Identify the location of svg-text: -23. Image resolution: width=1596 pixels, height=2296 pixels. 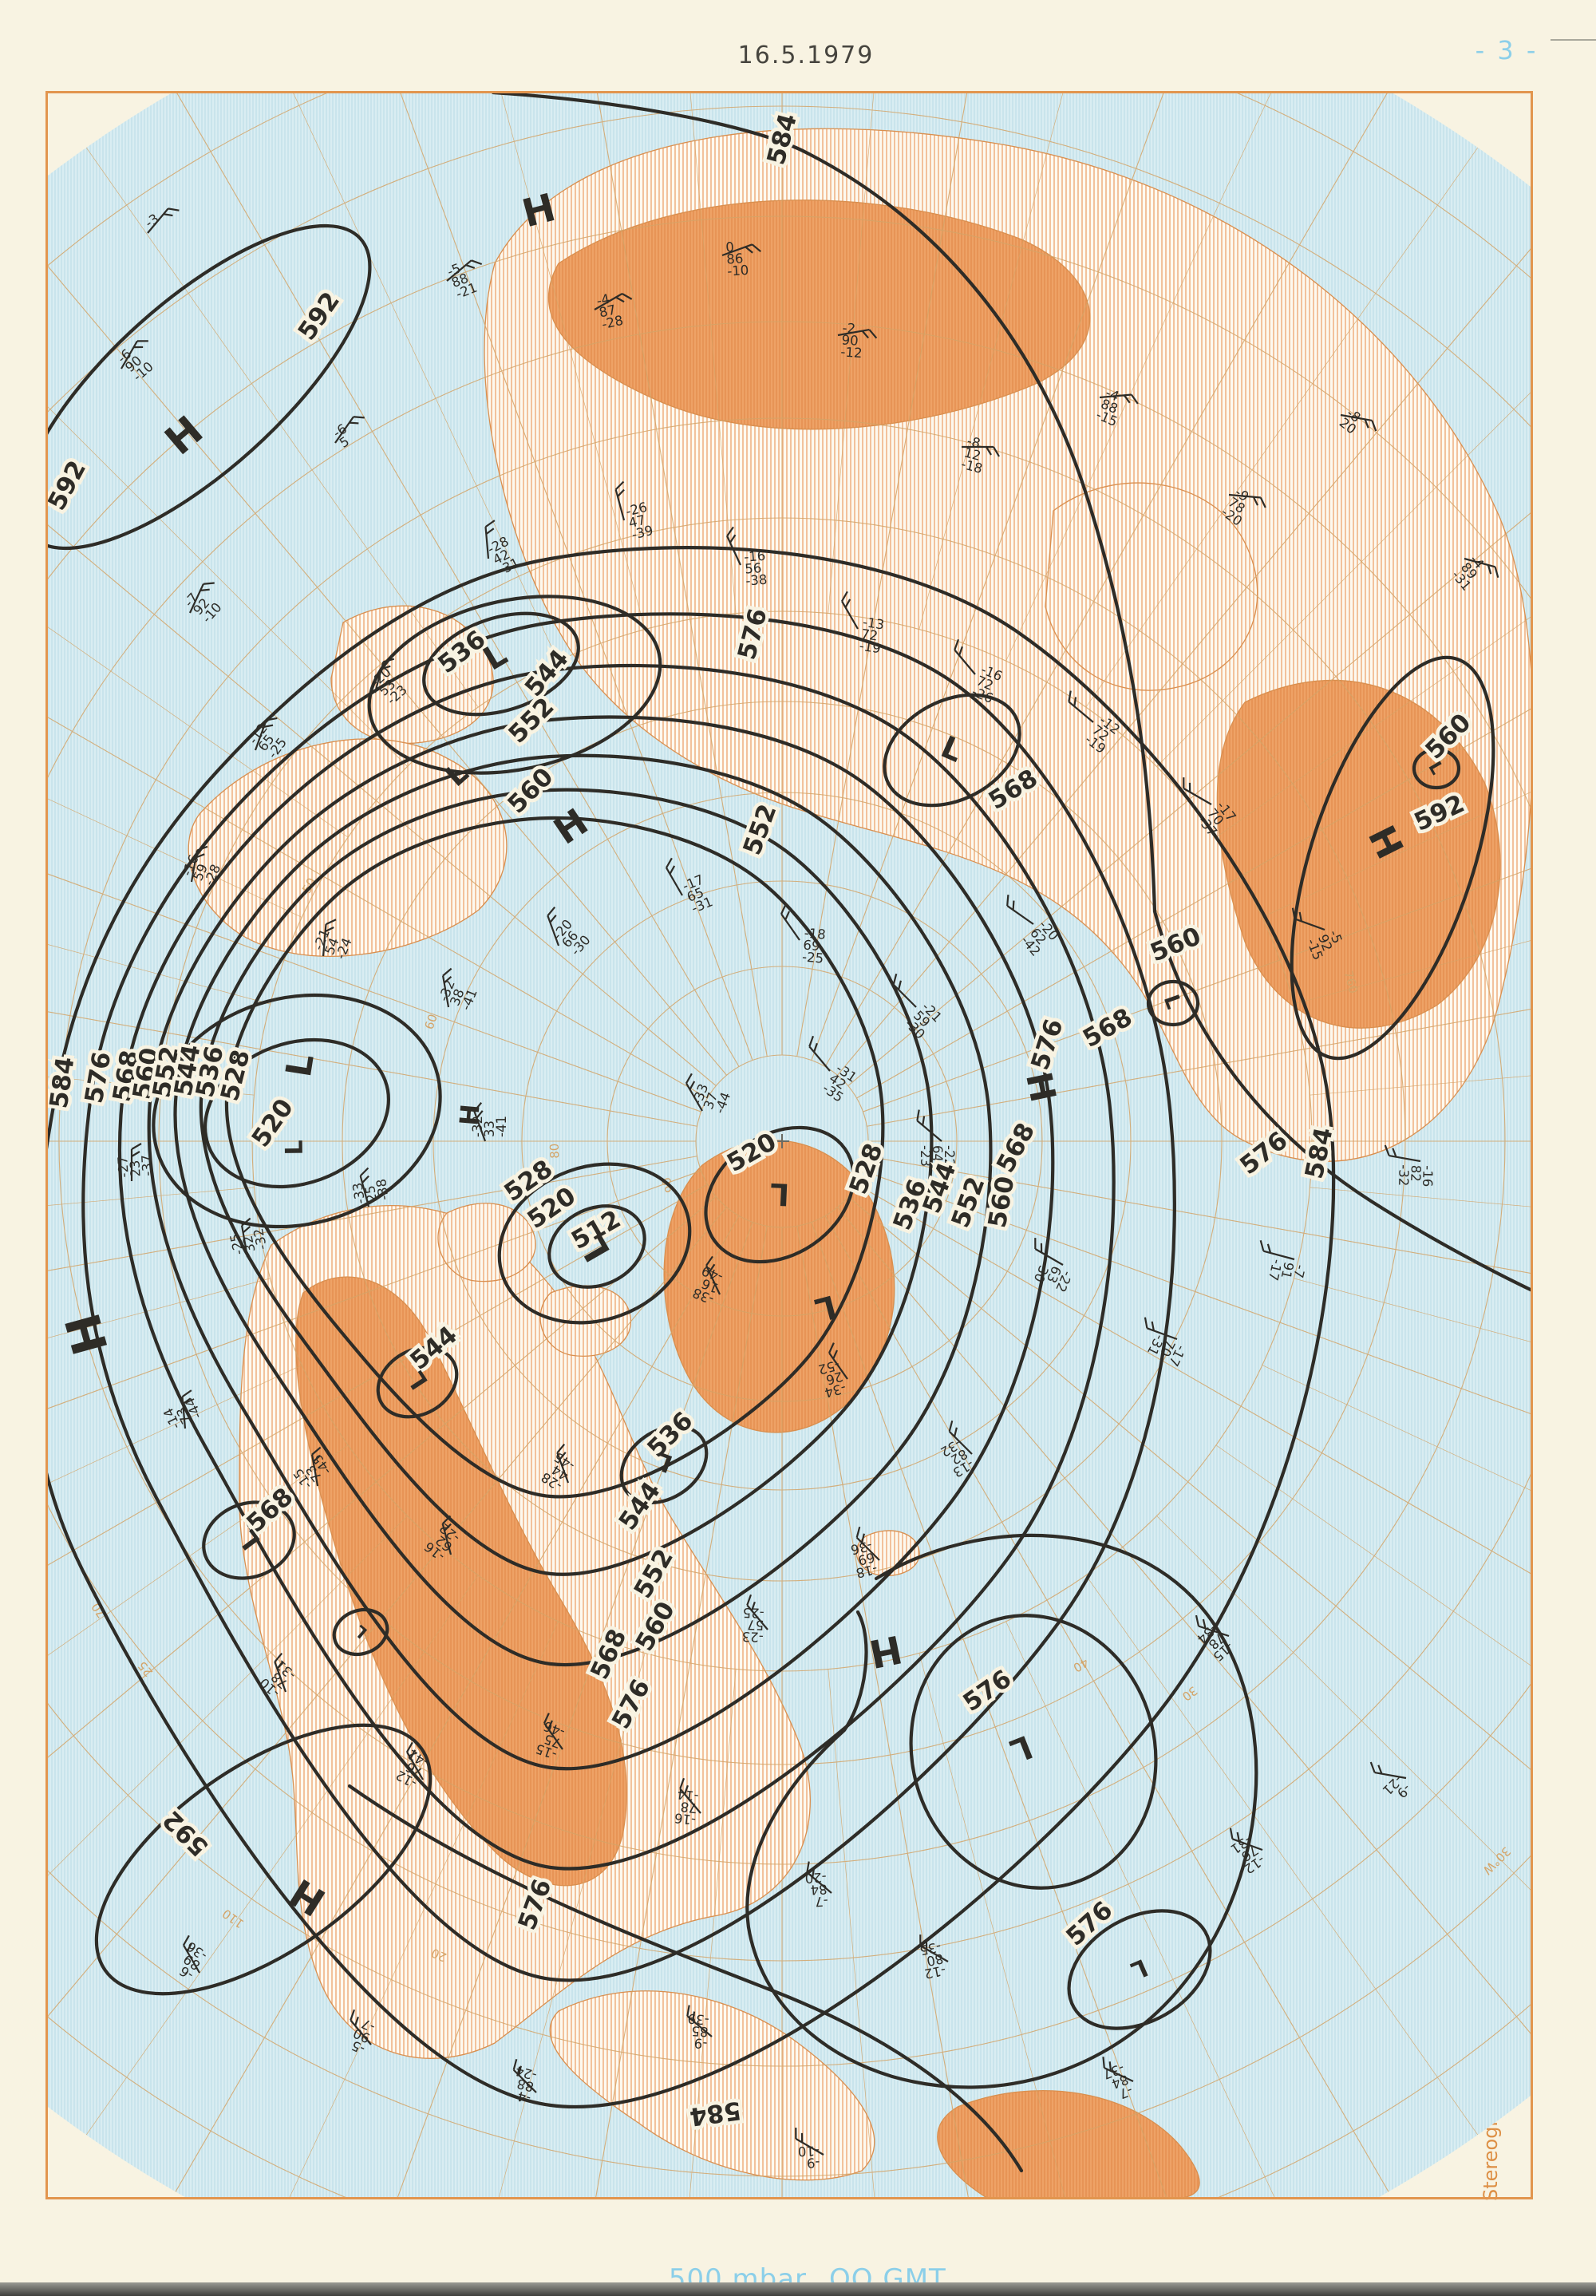
(925, 1156).